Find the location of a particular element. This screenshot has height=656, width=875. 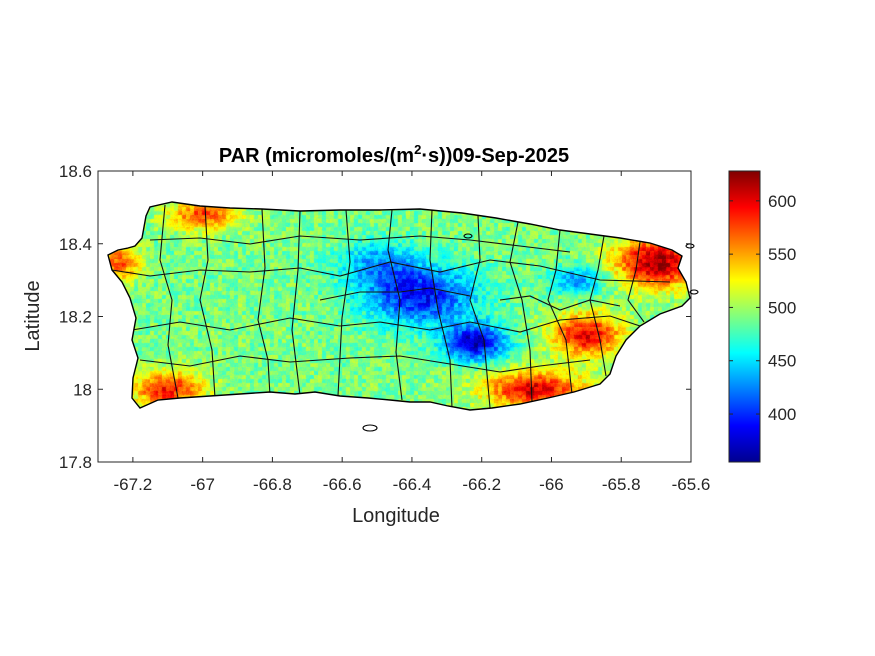

colorbar-ticks: 400 450 500 550 600 is located at coordinates (762, 308).